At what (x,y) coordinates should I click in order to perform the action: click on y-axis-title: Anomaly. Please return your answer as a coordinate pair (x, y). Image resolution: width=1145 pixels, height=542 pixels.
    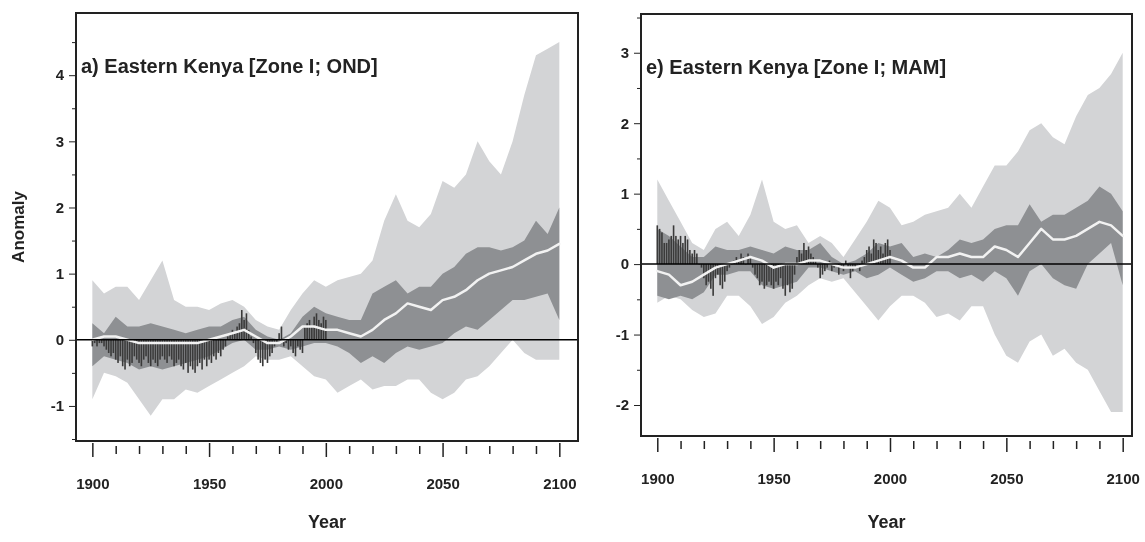
    Looking at the image, I should click on (18, 226).